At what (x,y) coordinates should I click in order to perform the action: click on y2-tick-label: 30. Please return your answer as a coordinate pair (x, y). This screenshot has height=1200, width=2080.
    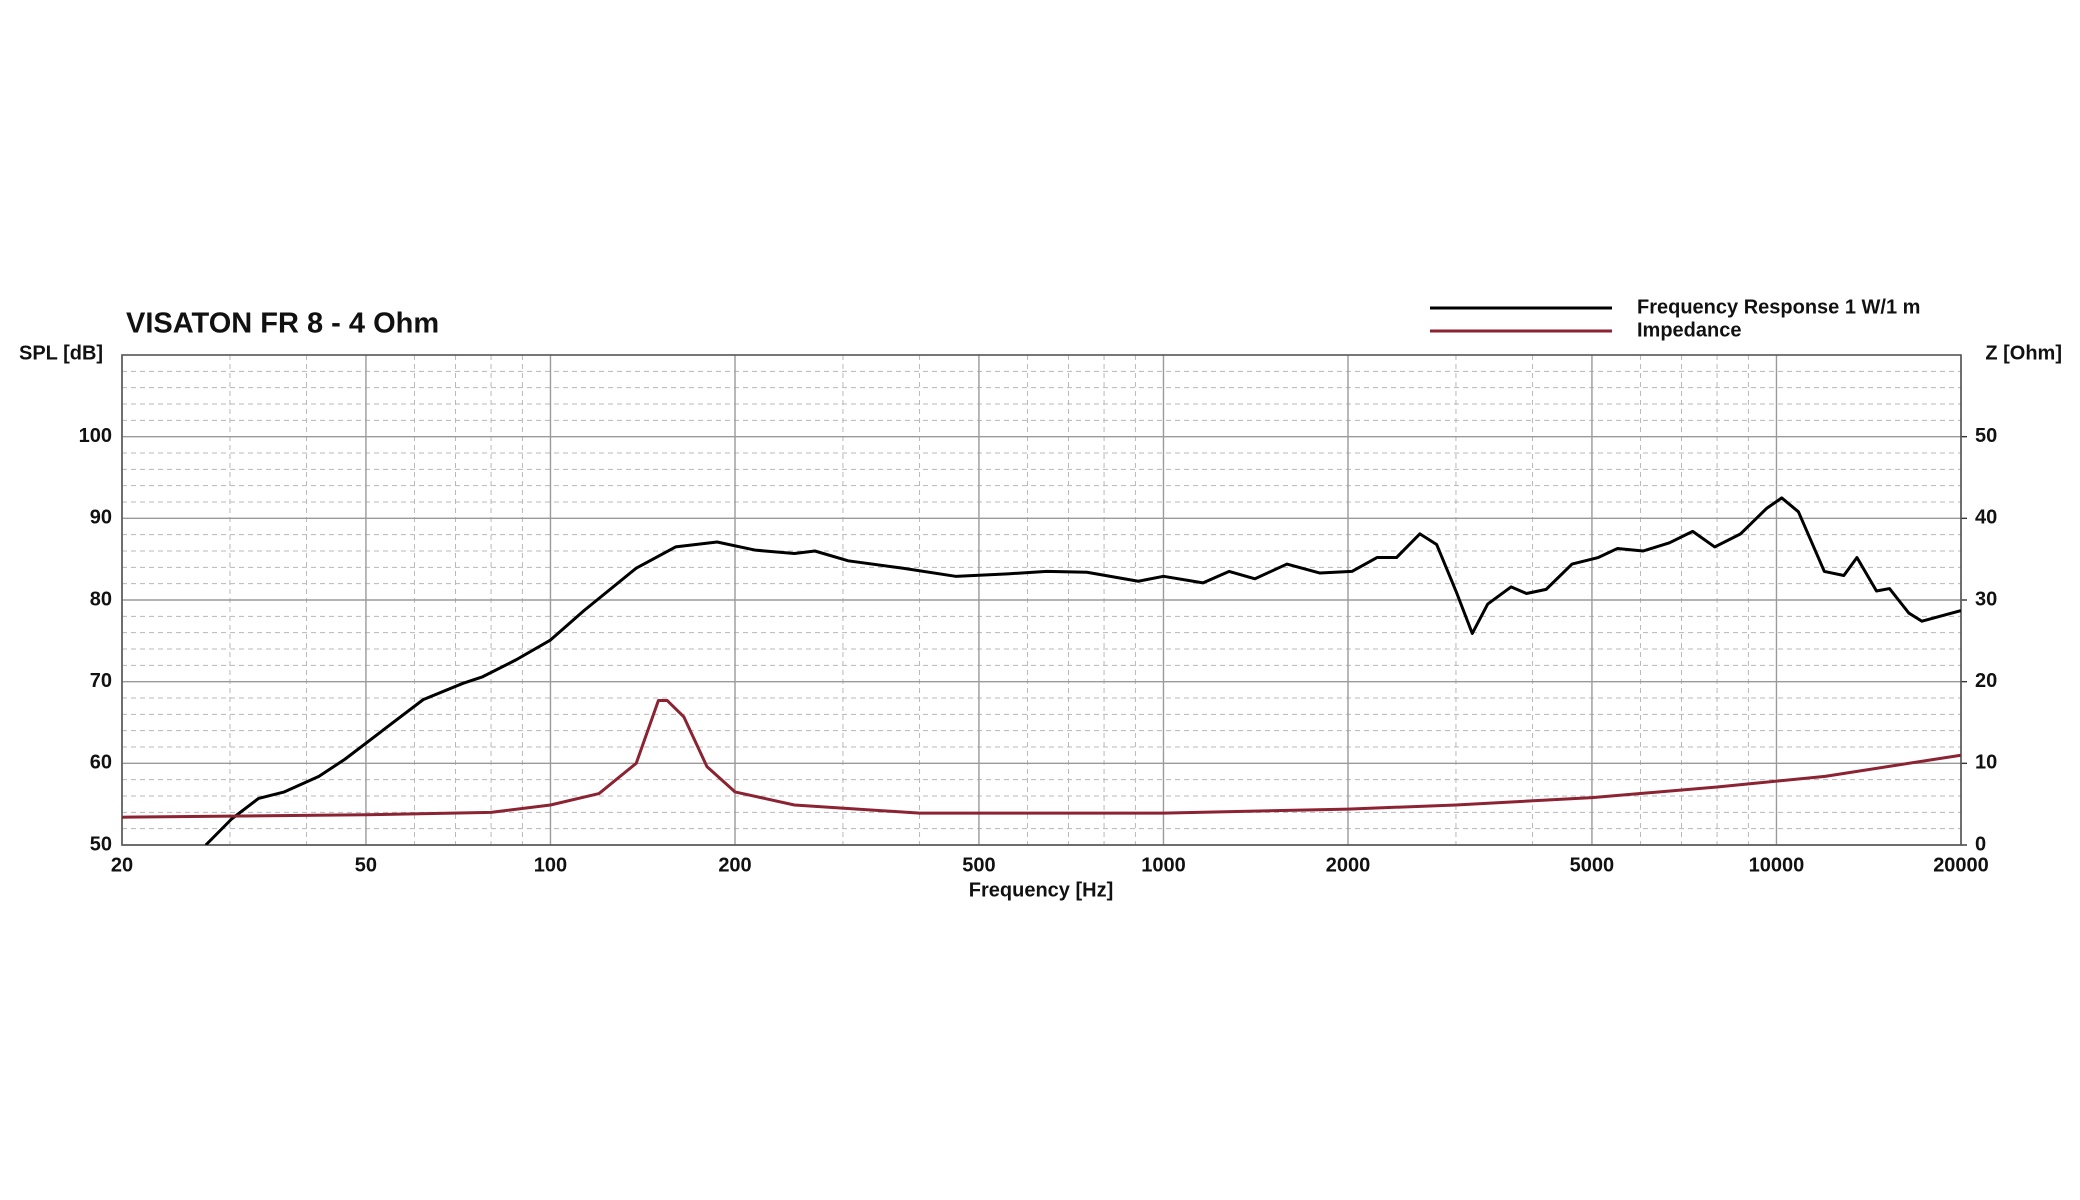
    Looking at the image, I should click on (1986, 599).